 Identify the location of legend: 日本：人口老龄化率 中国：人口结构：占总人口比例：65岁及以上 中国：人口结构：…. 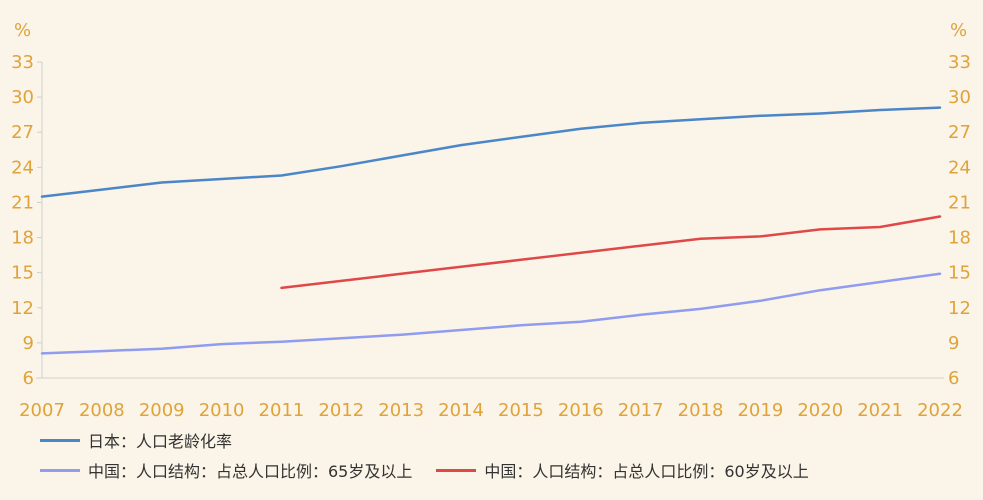
(436, 455).